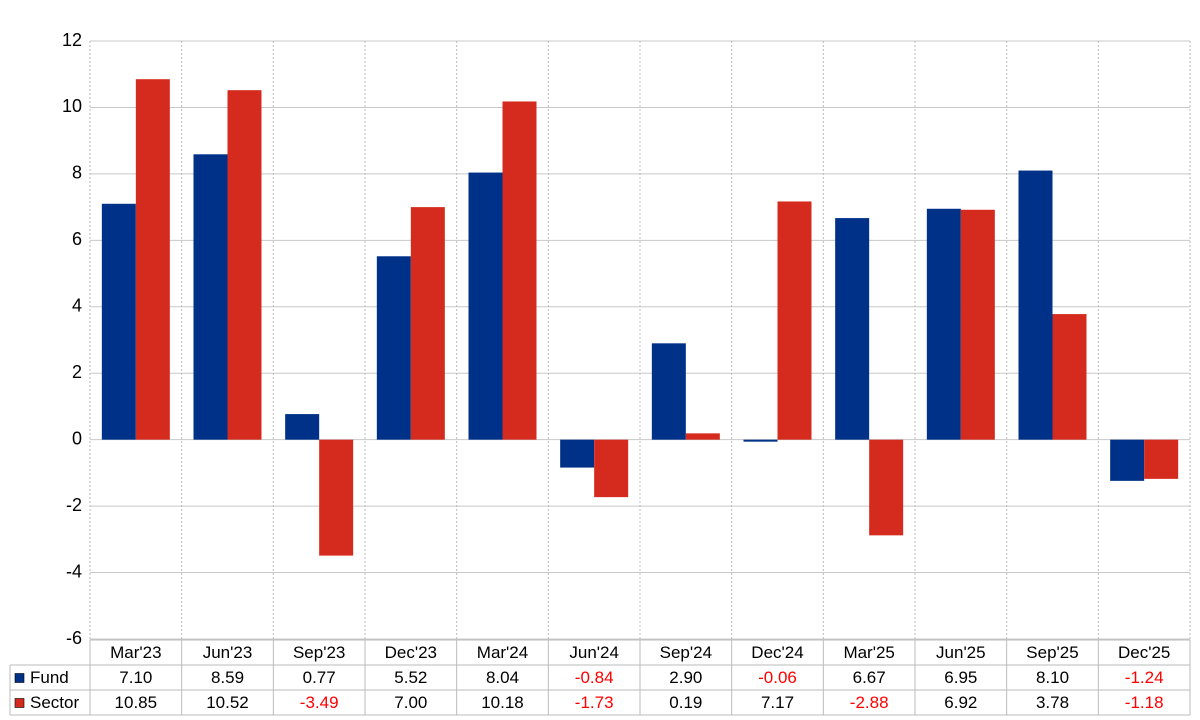  Describe the element at coordinates (411, 652) in the screenshot. I see `x-tick-label: Dec'23` at that location.